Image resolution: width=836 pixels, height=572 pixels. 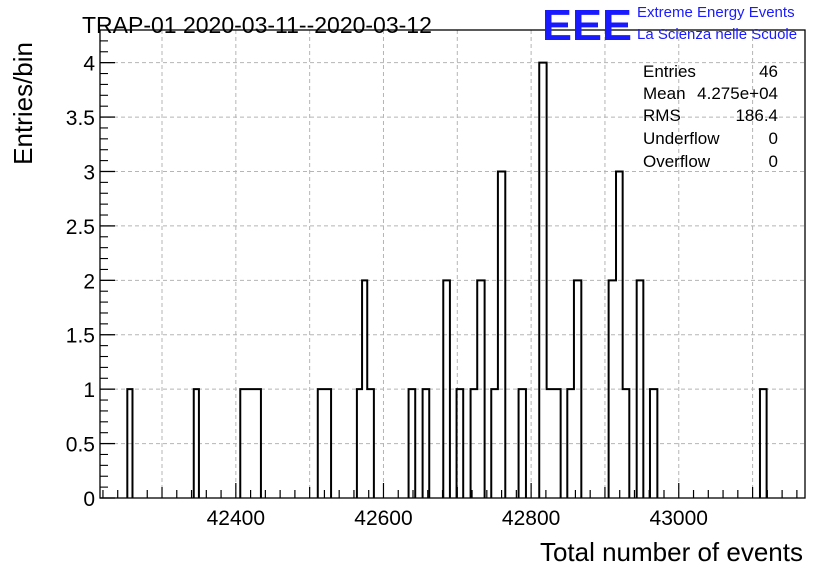 I want to click on x-tick-label: 42400, so click(x=236, y=518).